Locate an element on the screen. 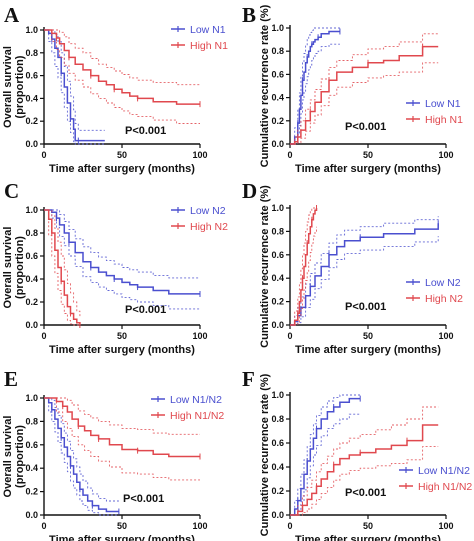 This screenshot has height=541, width=474. series-low-n2 is located at coordinates (122, 259).